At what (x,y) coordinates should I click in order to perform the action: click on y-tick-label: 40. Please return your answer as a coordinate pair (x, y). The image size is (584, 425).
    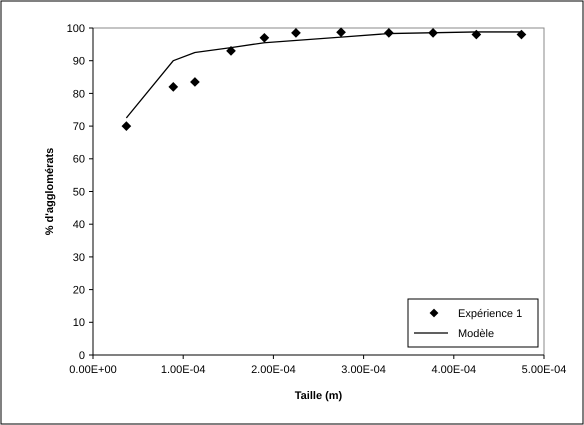
    Looking at the image, I should click on (78, 225).